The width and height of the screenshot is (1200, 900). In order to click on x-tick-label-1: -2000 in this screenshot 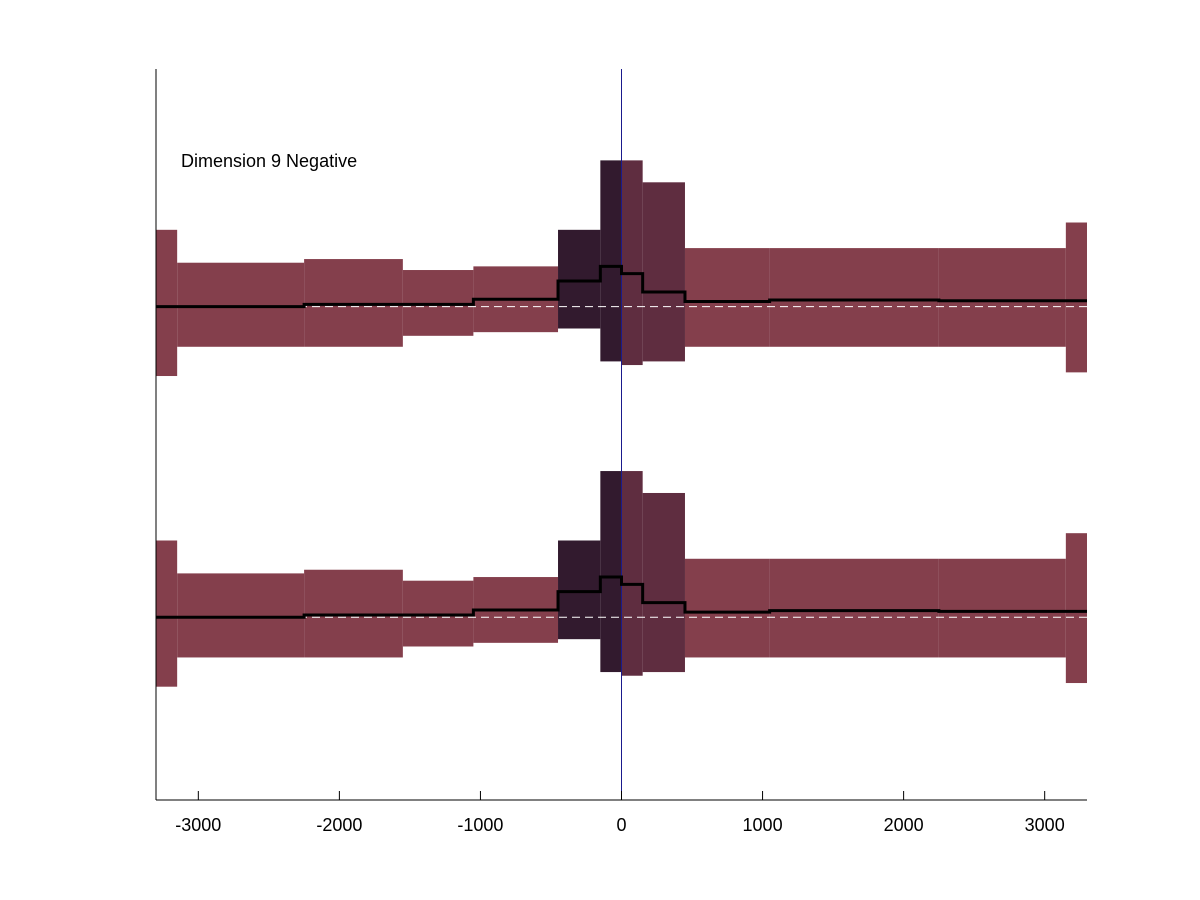, I will do `click(339, 825)`.